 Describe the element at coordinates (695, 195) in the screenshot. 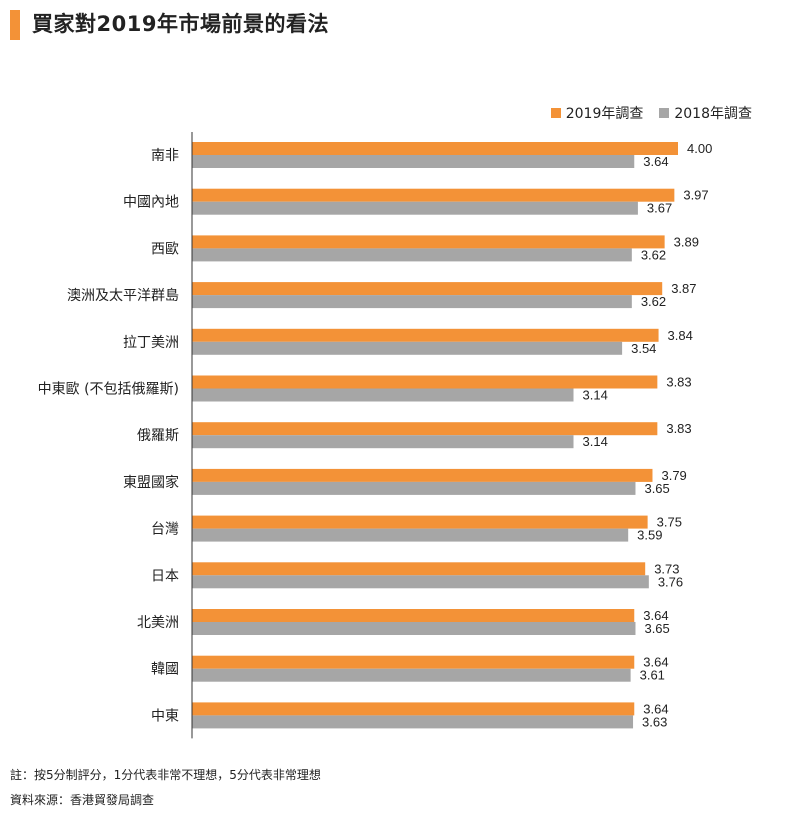

I see `data-label-2019: 3.97` at that location.